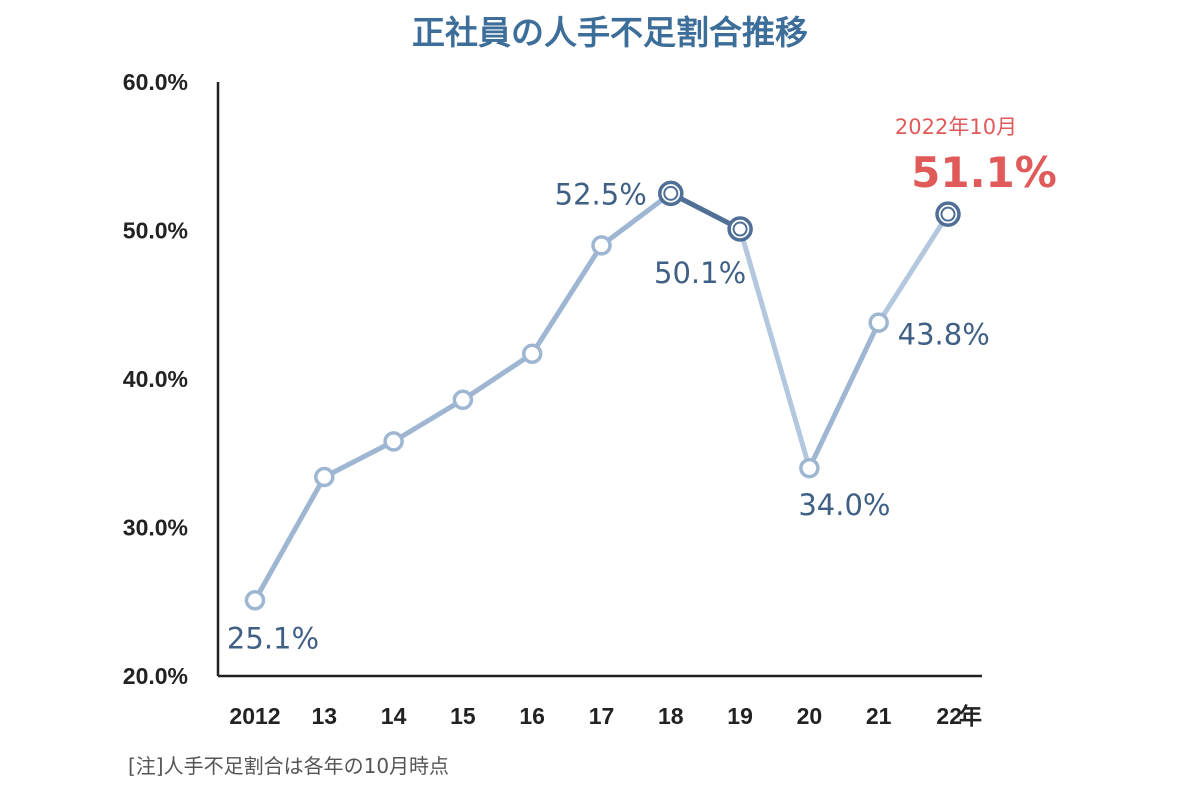 The width and height of the screenshot is (1200, 787). What do you see at coordinates (532, 716) in the screenshot?
I see `x-tick-label: 16` at bounding box center [532, 716].